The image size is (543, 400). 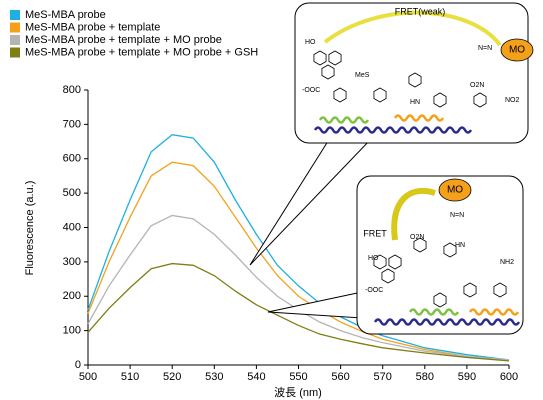 What do you see at coordinates (72, 124) in the screenshot?
I see `y-tick-label: 700` at bounding box center [72, 124].